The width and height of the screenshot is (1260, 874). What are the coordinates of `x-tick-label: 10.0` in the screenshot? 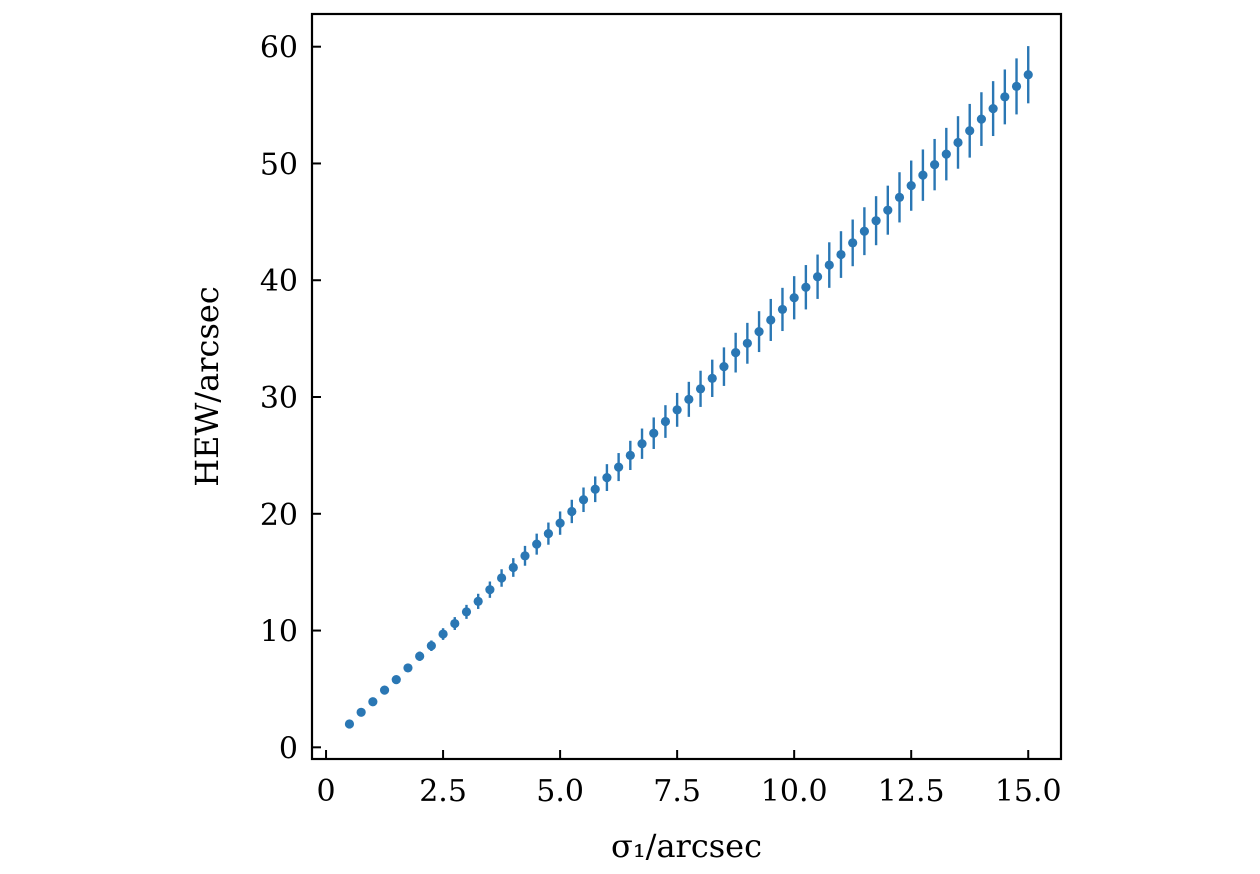 It's located at (794, 791).